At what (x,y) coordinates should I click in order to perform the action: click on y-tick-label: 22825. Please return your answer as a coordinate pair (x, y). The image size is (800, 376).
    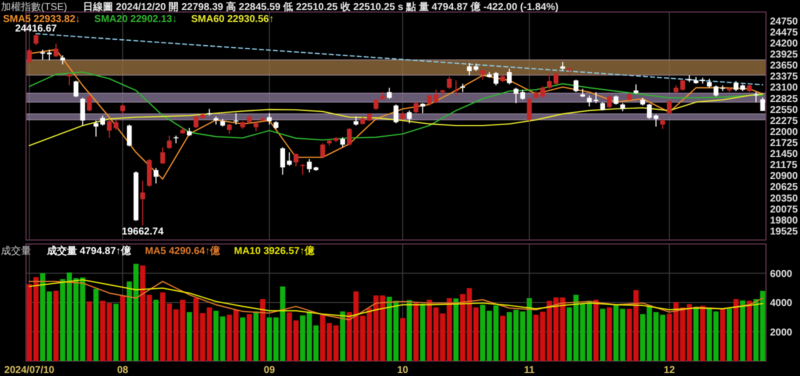
    Looking at the image, I should click on (784, 99).